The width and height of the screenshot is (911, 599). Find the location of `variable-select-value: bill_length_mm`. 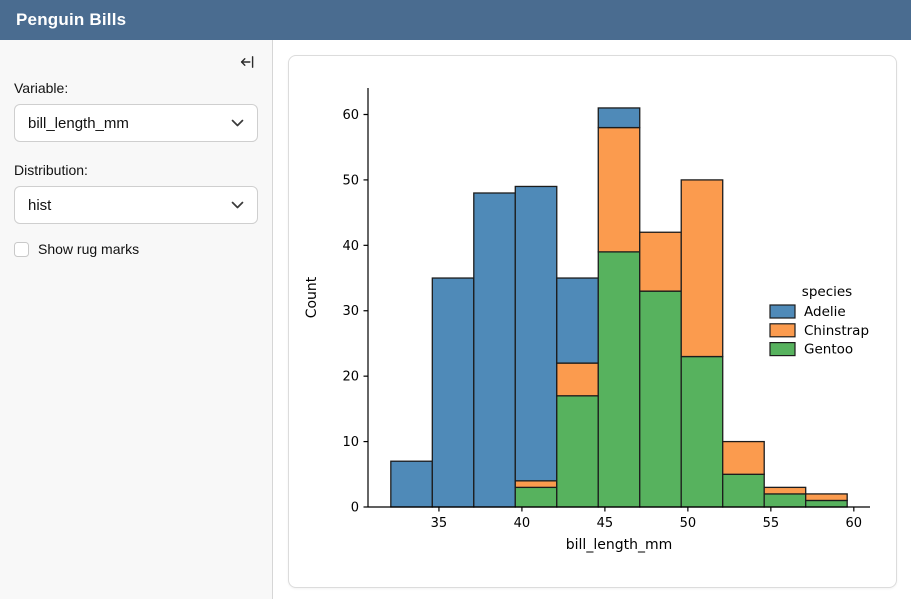

variable-select-value: bill_length_mm is located at coordinates (78, 123).